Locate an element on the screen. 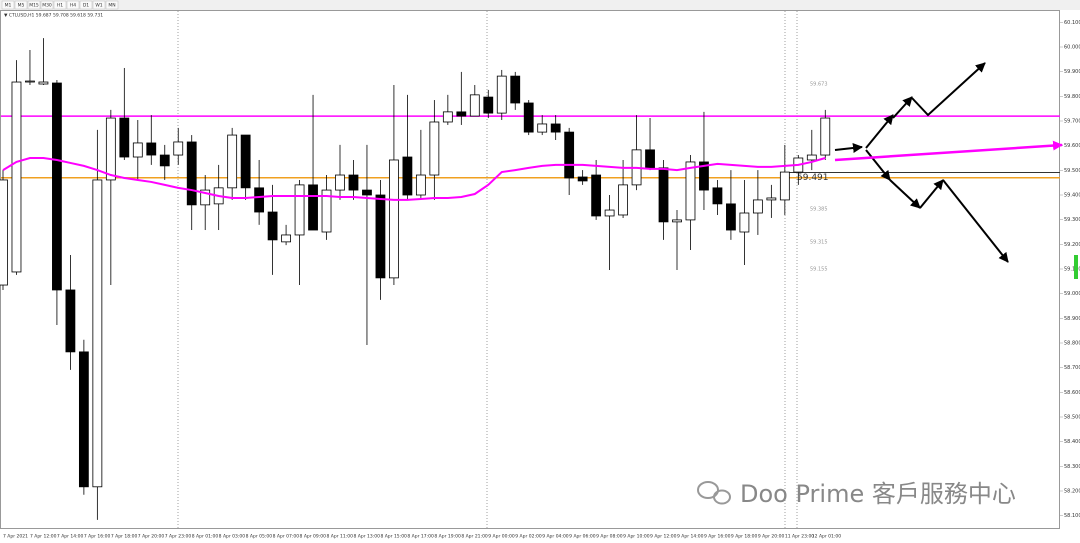 The width and height of the screenshot is (1080, 543). y-tick-label: 58.300 is located at coordinates (1072, 467).